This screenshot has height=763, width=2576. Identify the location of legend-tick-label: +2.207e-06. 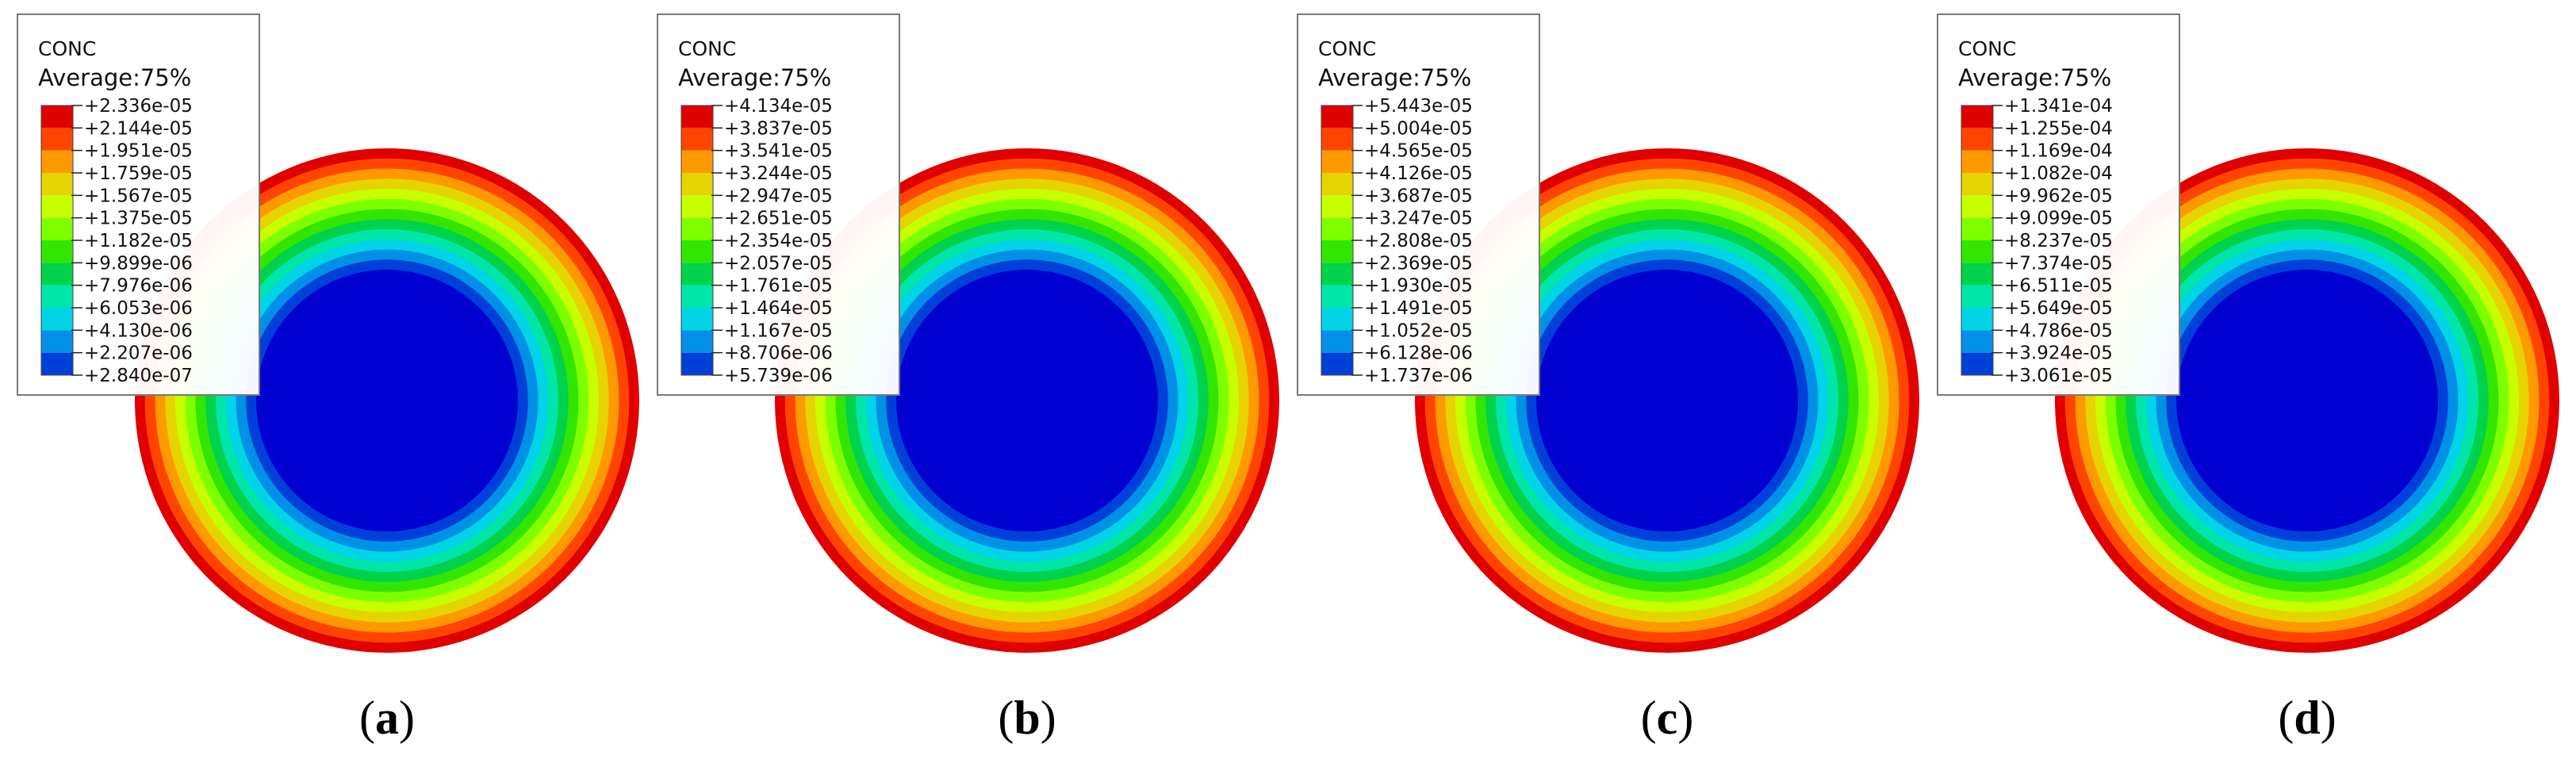
(138, 353).